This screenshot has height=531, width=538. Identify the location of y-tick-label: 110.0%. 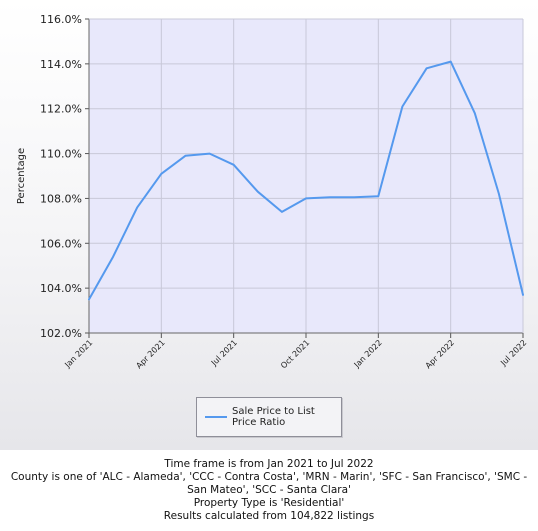
(61, 154).